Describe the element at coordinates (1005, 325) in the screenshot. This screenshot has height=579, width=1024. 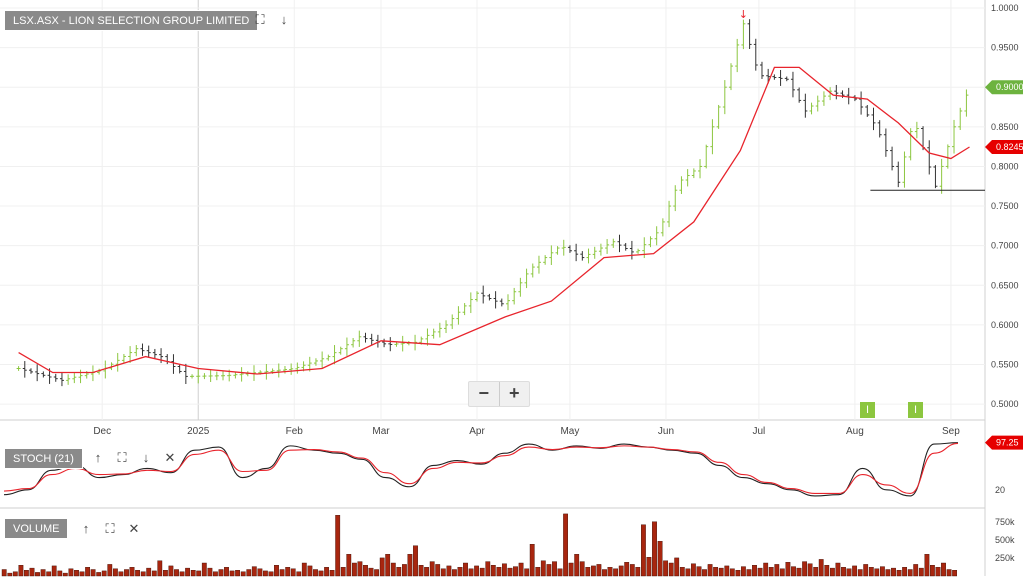
I see `y-tick-label: 0.6000` at that location.